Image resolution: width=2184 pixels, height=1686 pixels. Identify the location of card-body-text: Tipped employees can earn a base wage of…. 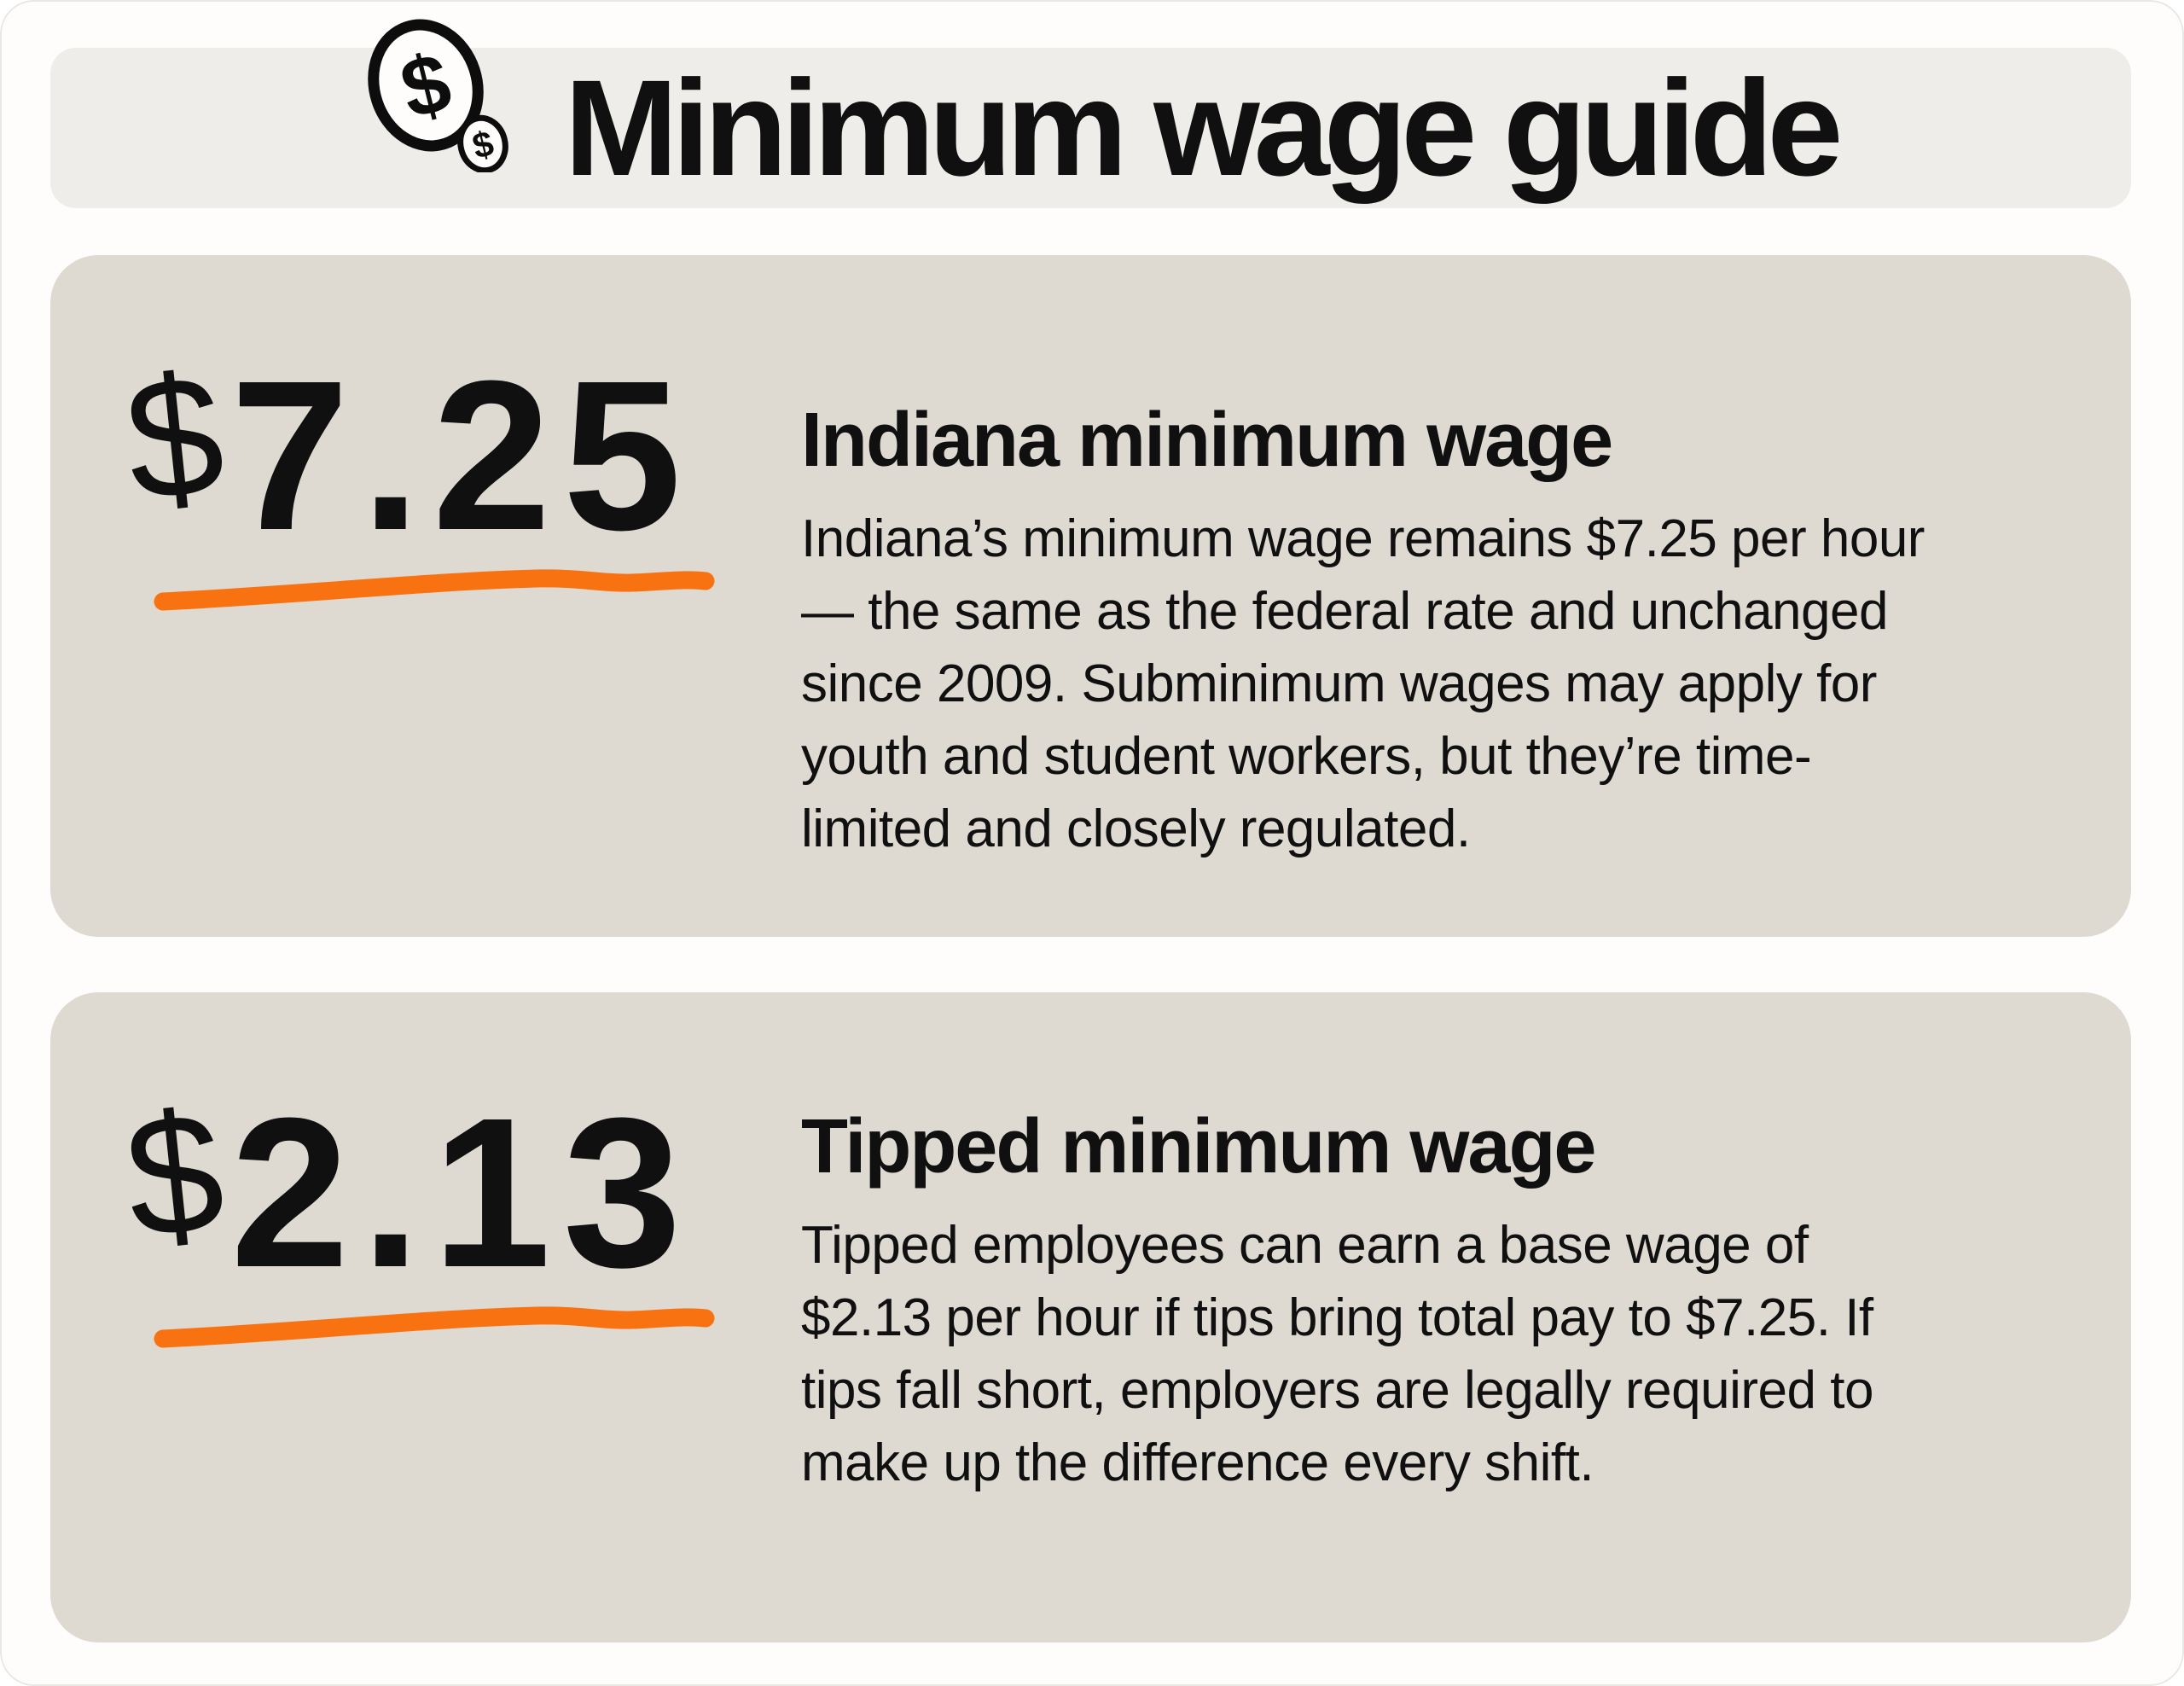
(1337, 1354).